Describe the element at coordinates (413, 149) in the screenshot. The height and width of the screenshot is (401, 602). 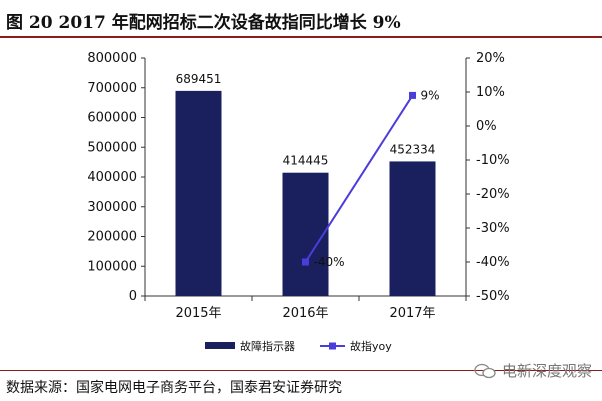
I see `bar-data-label: 452334` at that location.